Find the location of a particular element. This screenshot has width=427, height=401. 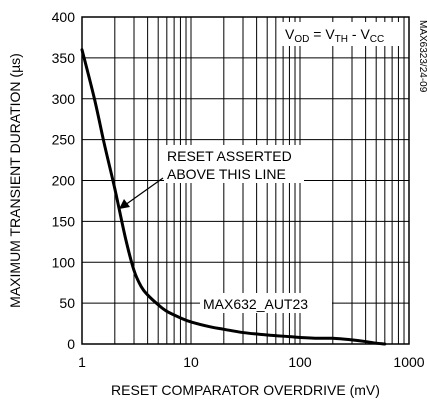

x-tick-label: 10 is located at coordinates (191, 362).